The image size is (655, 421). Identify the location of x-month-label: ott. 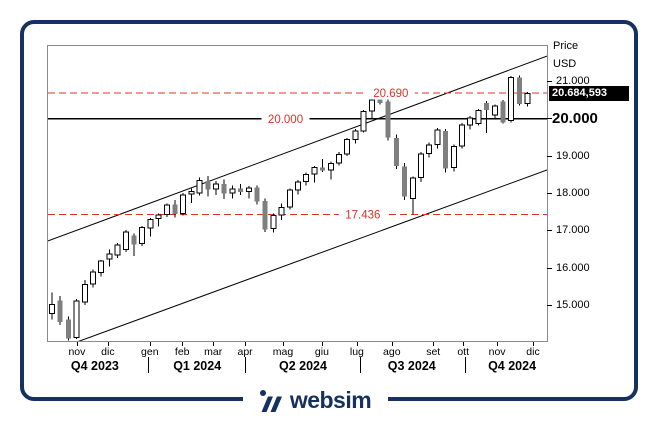
(463, 352).